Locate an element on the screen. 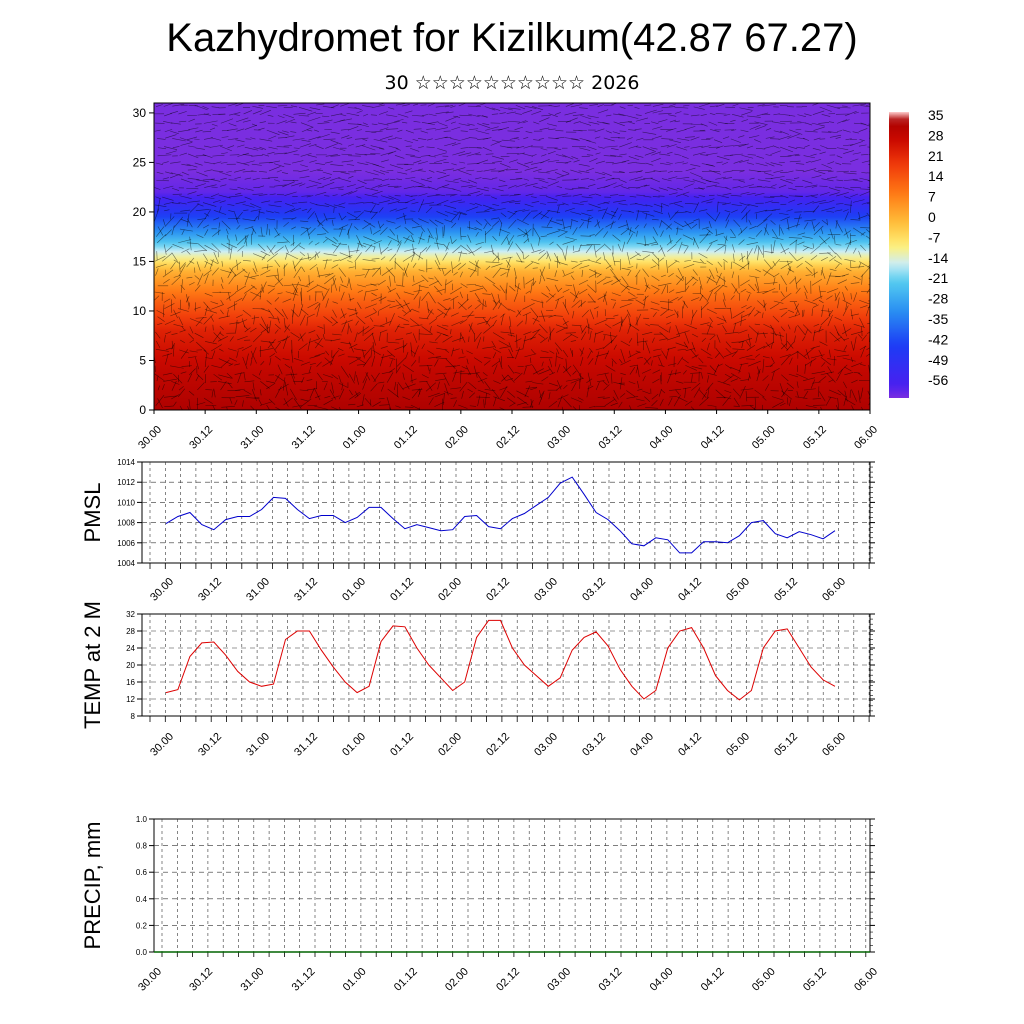 Image resolution: width=1024 pixels, height=1024 pixels. heatmap-x-tick-label: 06.00 is located at coordinates (866, 438).